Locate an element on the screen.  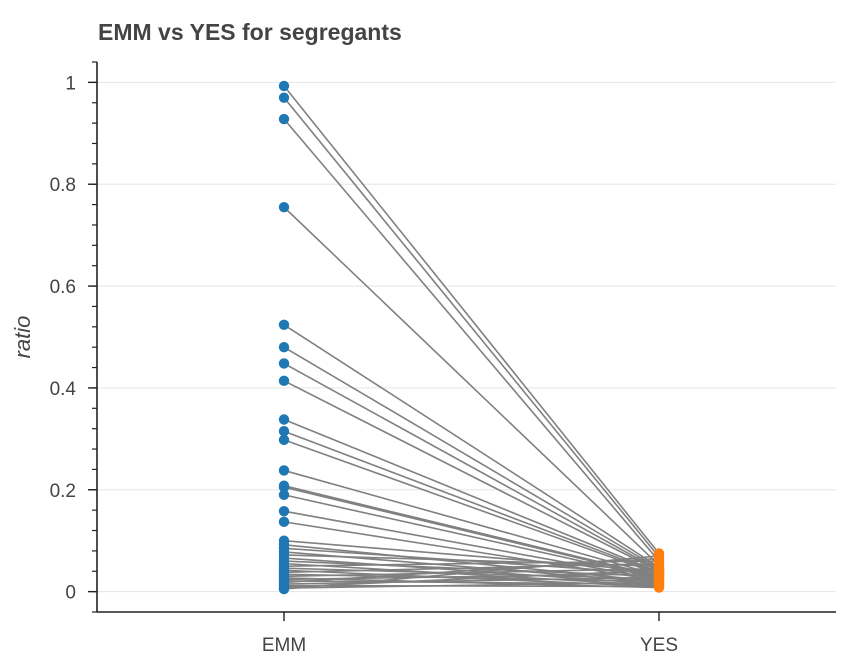
x-tick-label: EMM is located at coordinates (284, 645).